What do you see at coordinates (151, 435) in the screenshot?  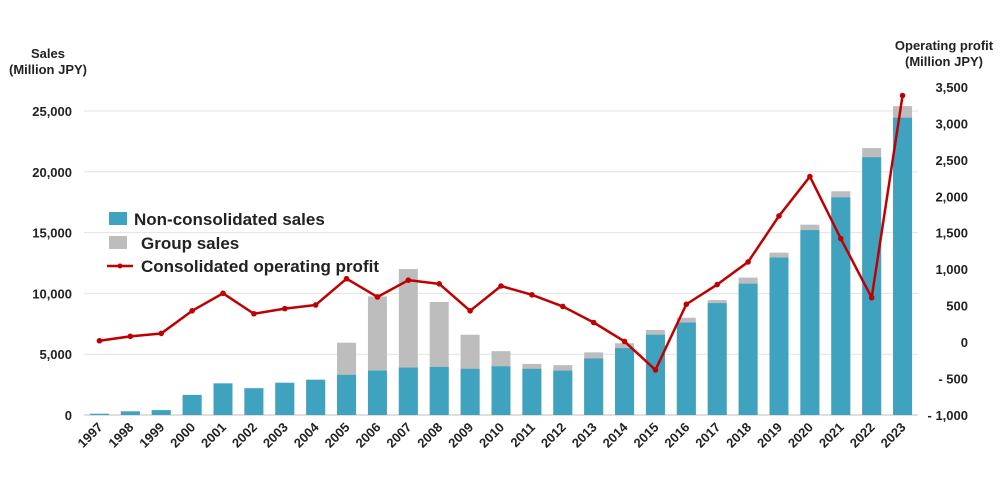 I see `x-tick-label-1999: 1999` at bounding box center [151, 435].